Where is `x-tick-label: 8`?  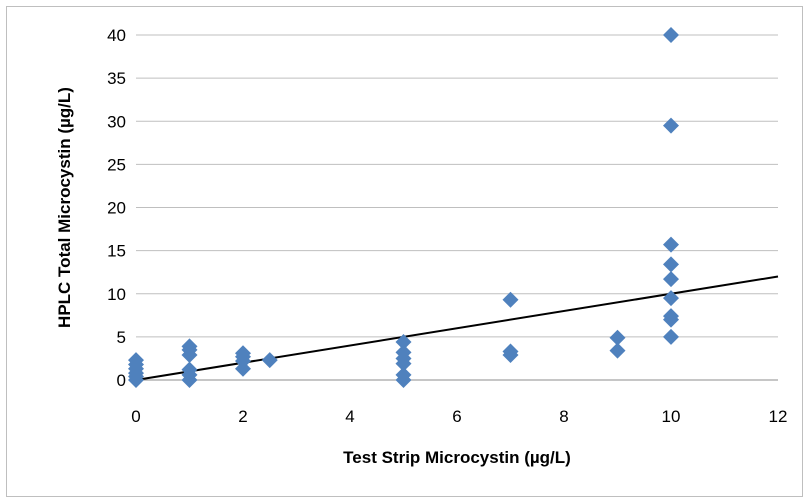
x-tick-label: 8 is located at coordinates (563, 416).